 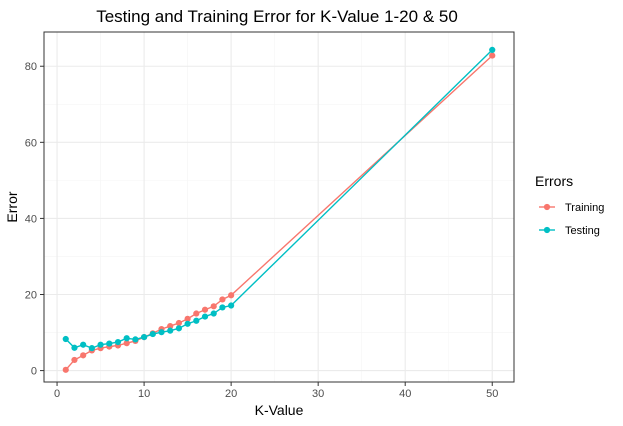 I want to click on legend-item-testing: Testing, so click(x=569, y=231).